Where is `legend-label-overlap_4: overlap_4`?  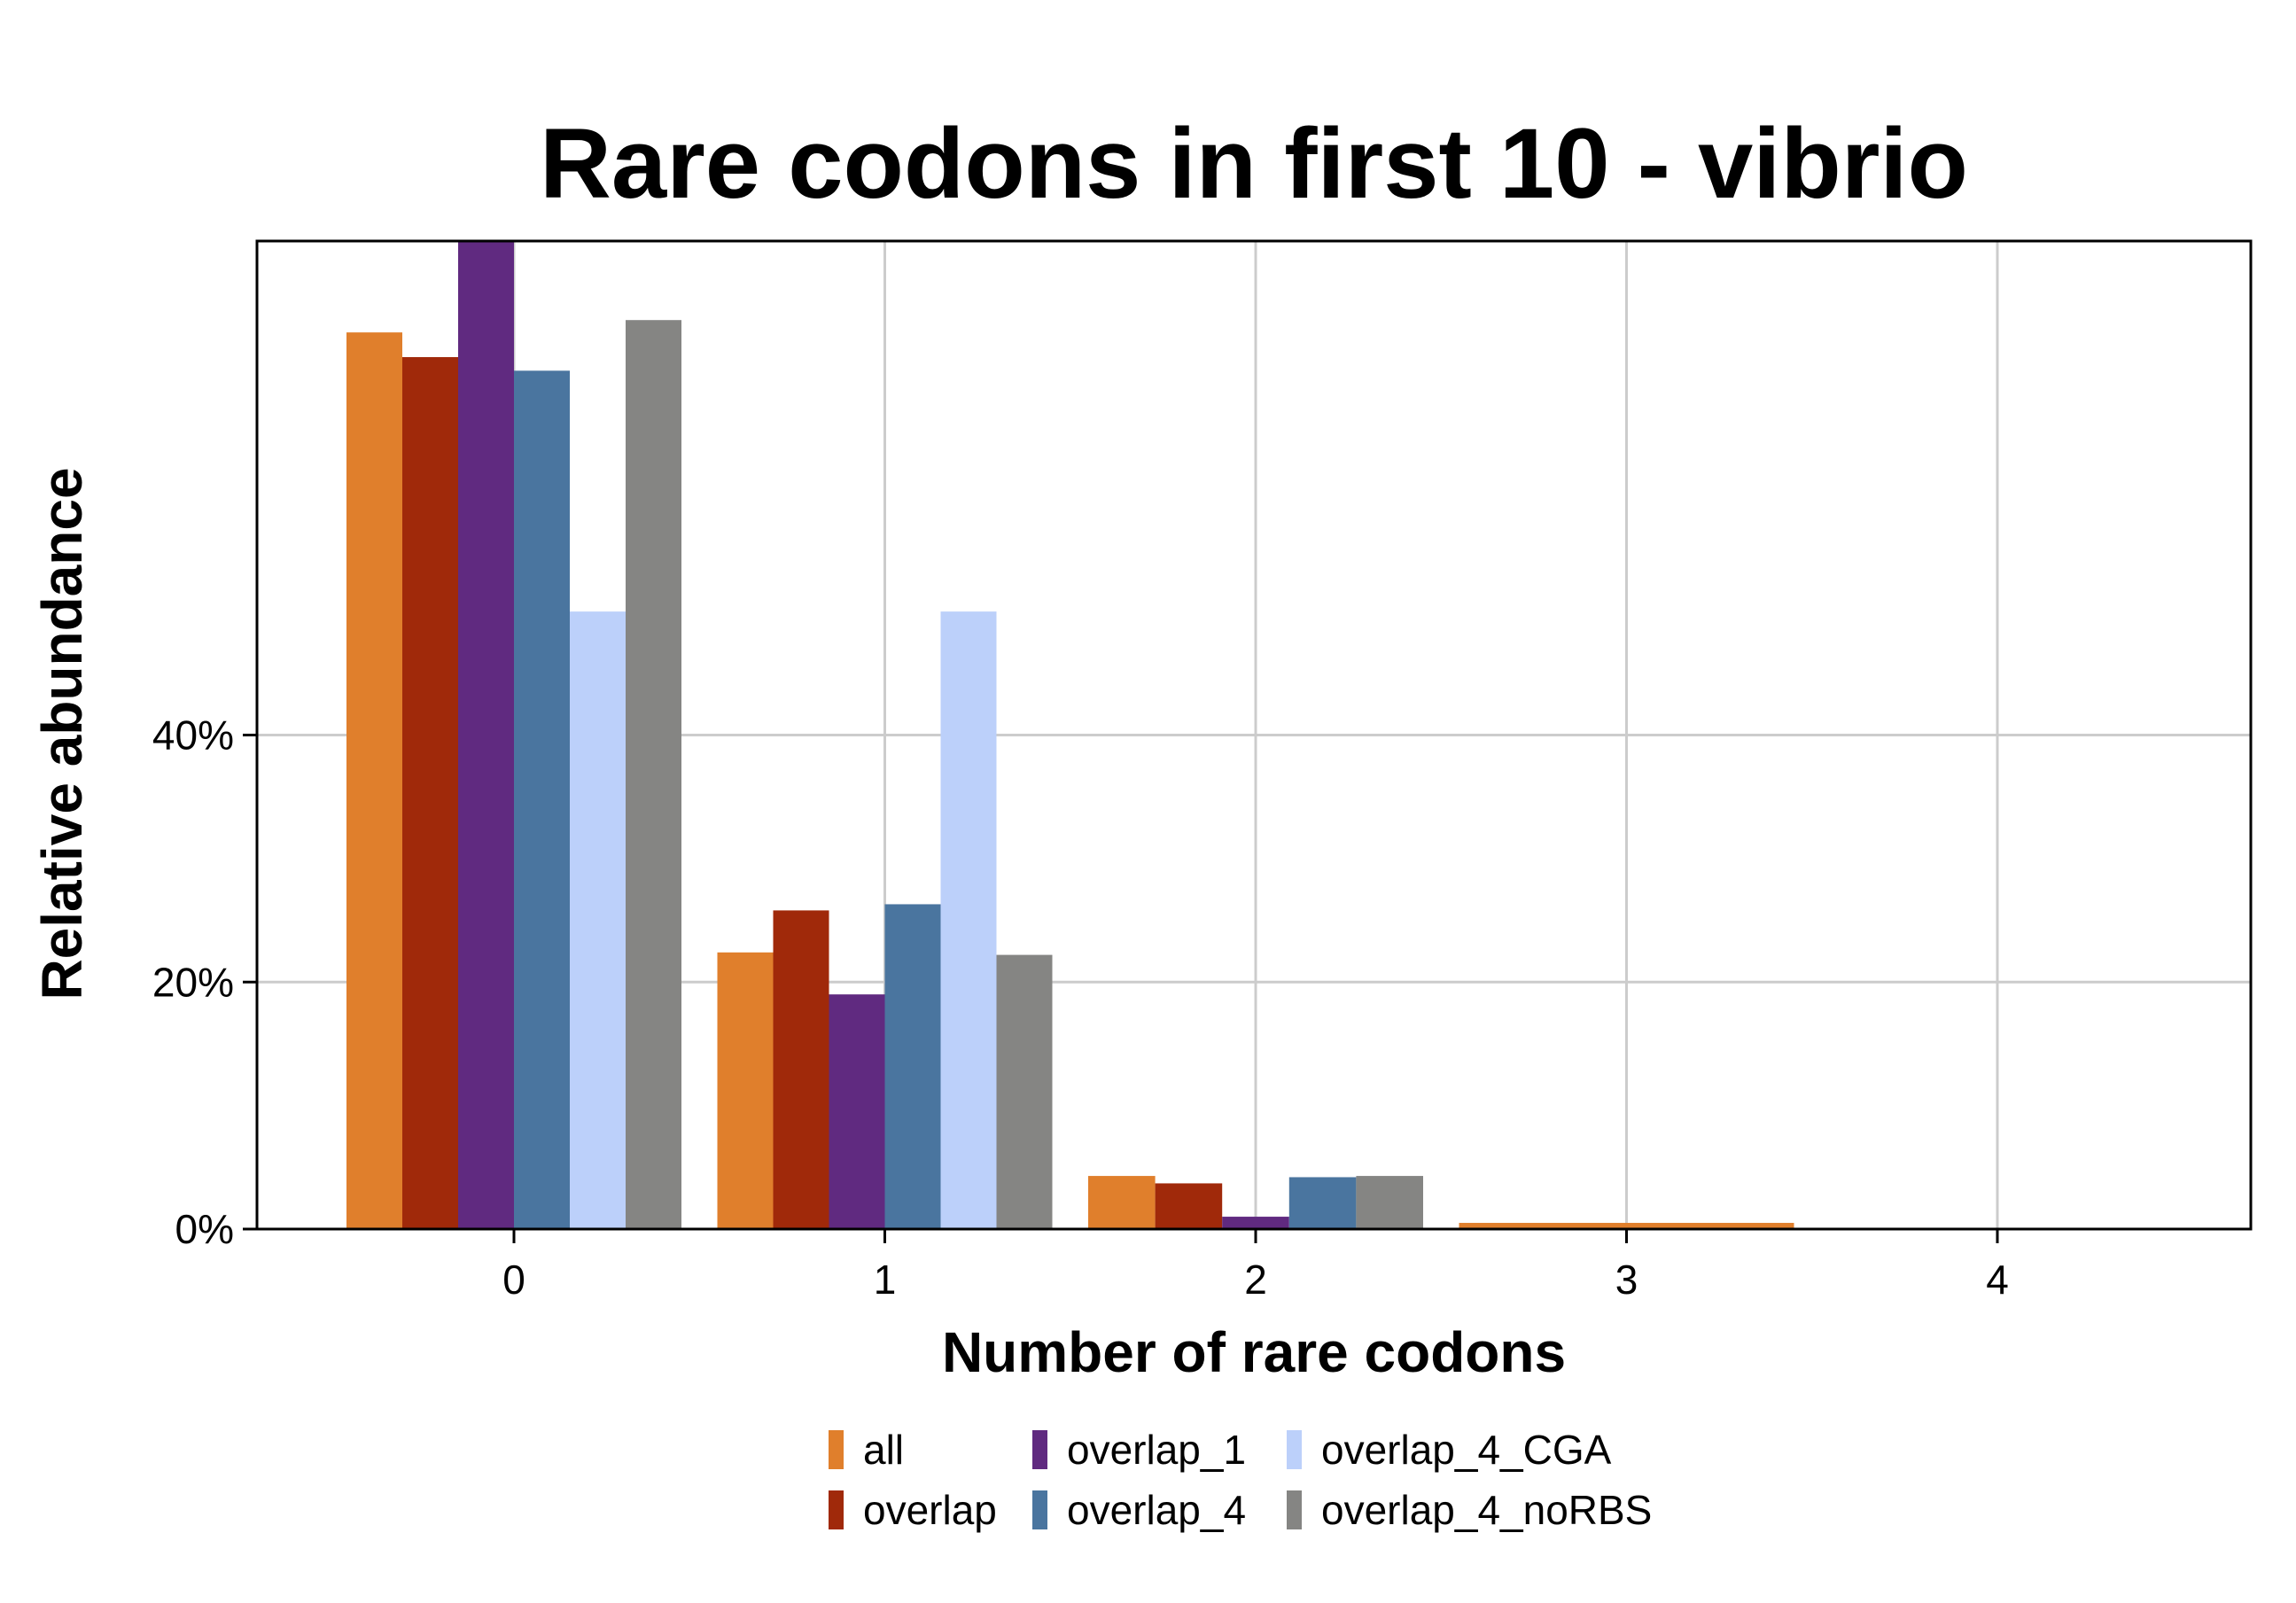
legend-label-overlap_4: overlap_4 is located at coordinates (1156, 1510).